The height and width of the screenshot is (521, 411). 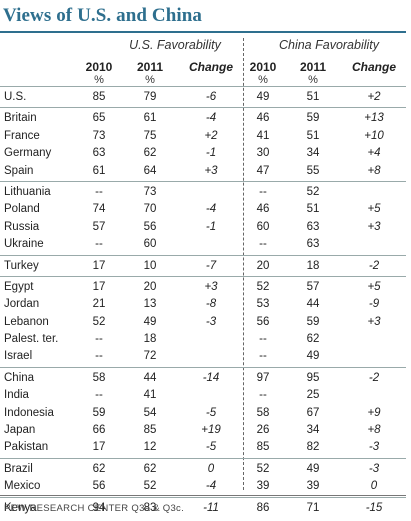 What do you see at coordinates (211, 468) in the screenshot?
I see `us-change-cell: 0` at bounding box center [211, 468].